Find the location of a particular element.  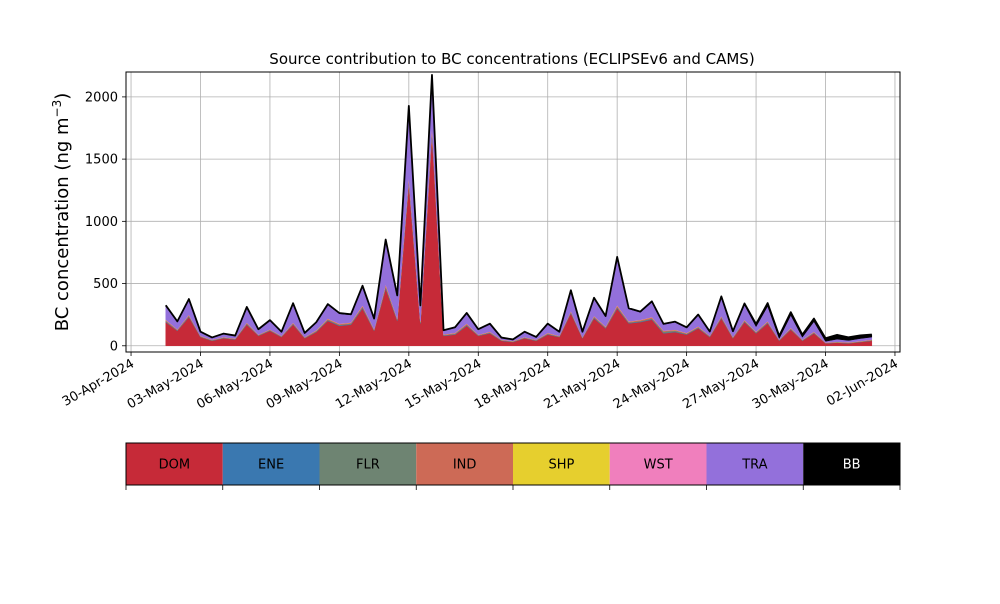

y-tick-label: 1000 is located at coordinates (101, 222).